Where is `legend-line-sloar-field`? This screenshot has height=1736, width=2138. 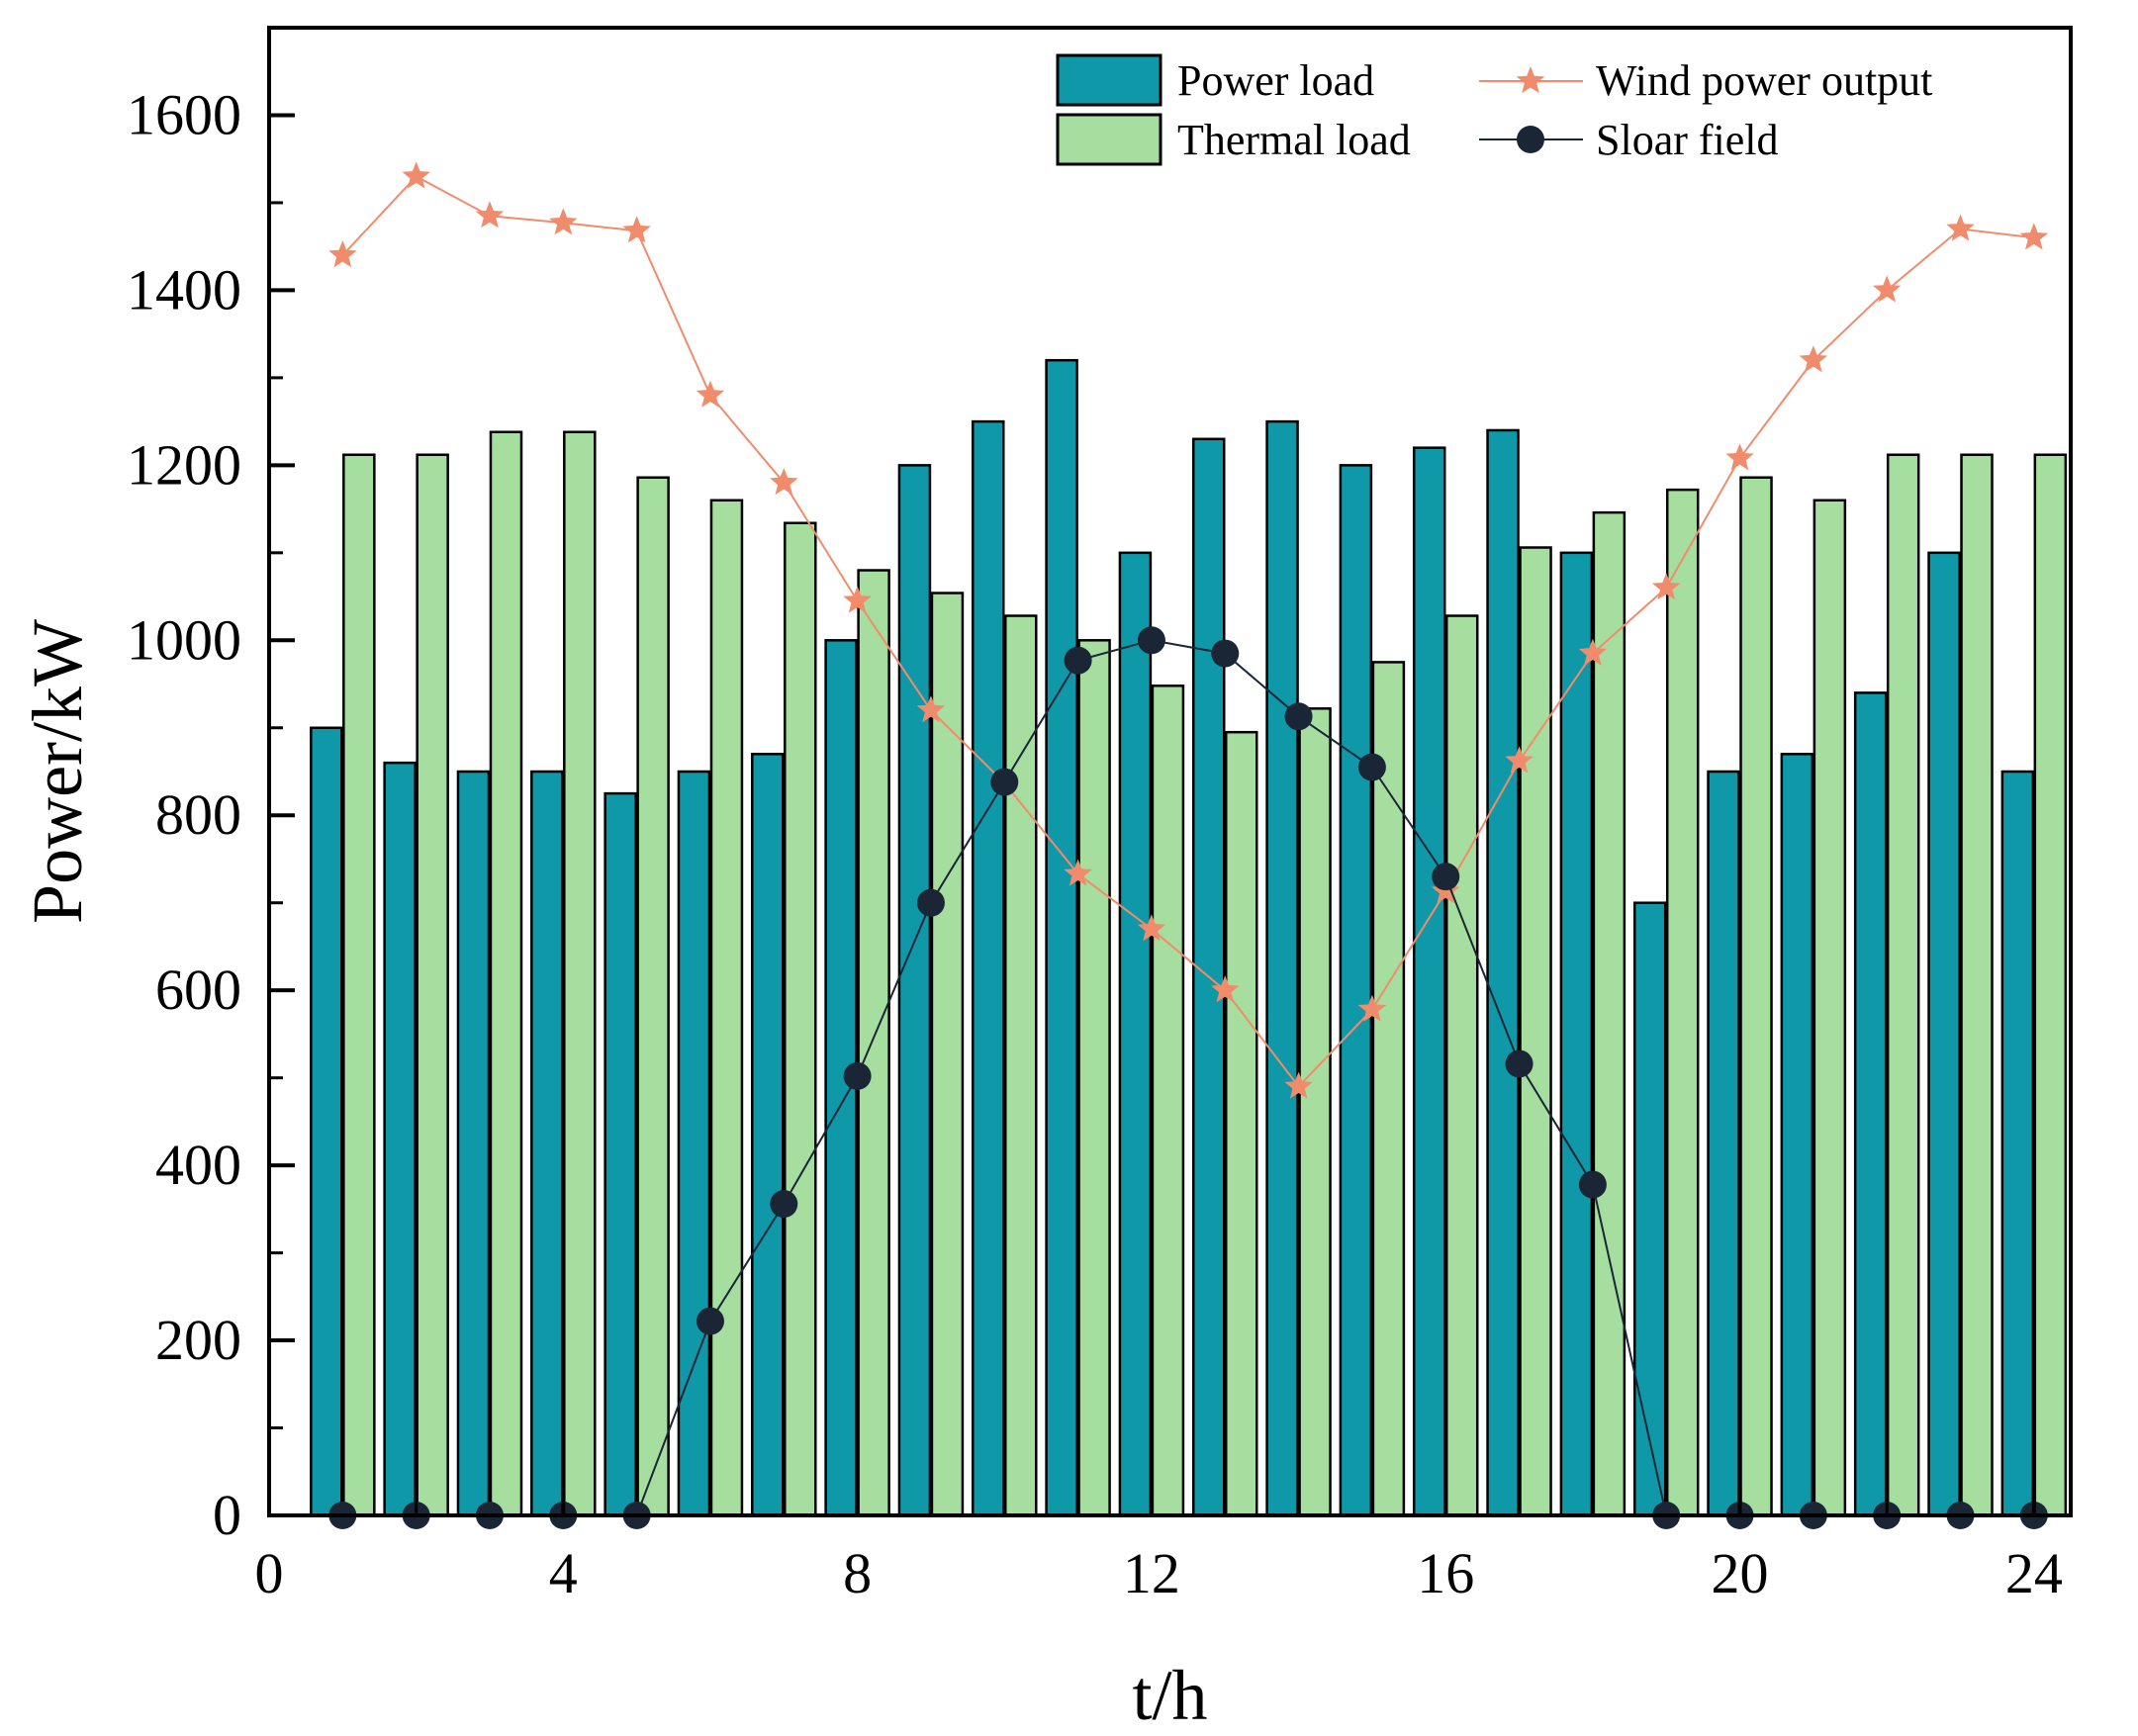
legend-line-sloar-field is located at coordinates (1531, 139).